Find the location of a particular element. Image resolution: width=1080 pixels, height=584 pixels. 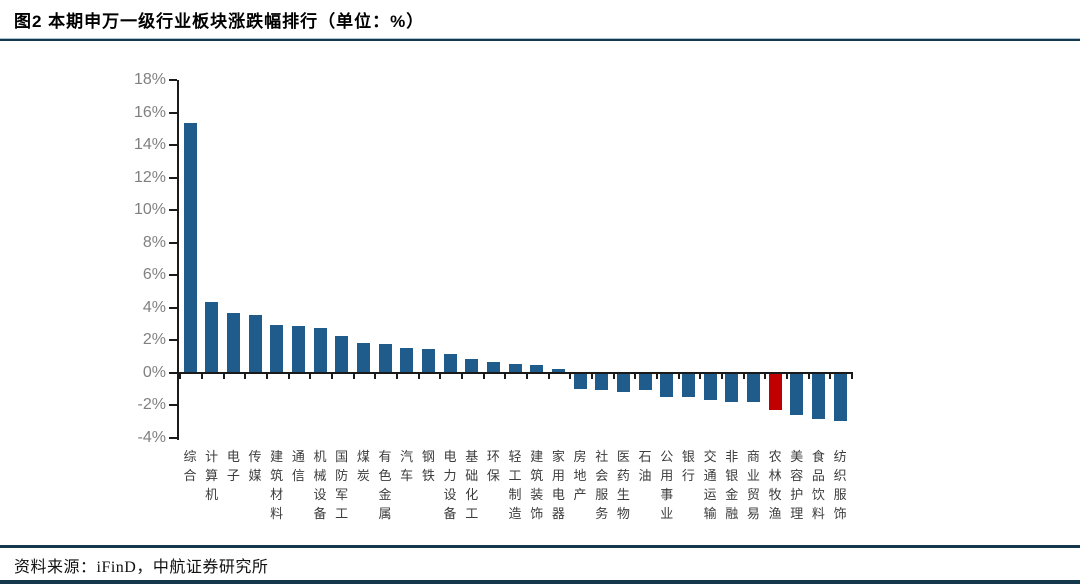

category-label: 非银金融 is located at coordinates (732, 485).